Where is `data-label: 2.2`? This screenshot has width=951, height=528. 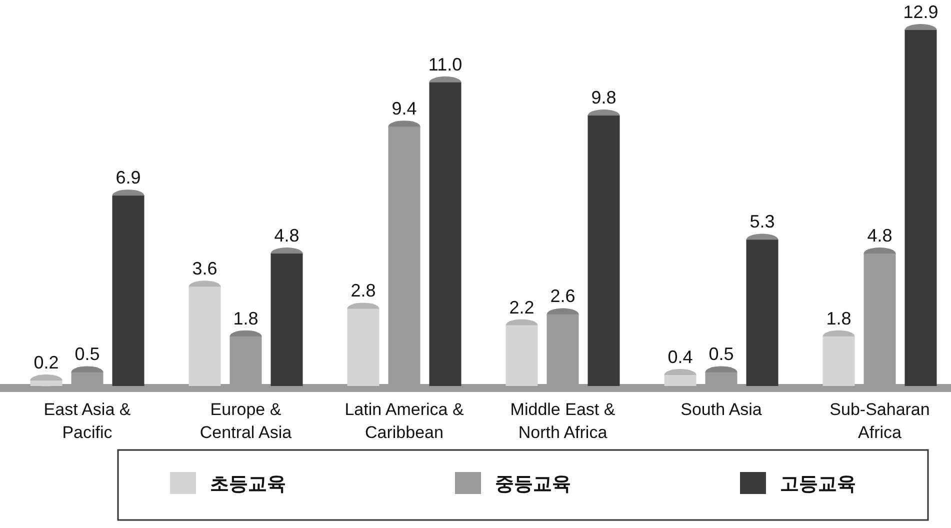
data-label: 2.2 is located at coordinates (521, 307).